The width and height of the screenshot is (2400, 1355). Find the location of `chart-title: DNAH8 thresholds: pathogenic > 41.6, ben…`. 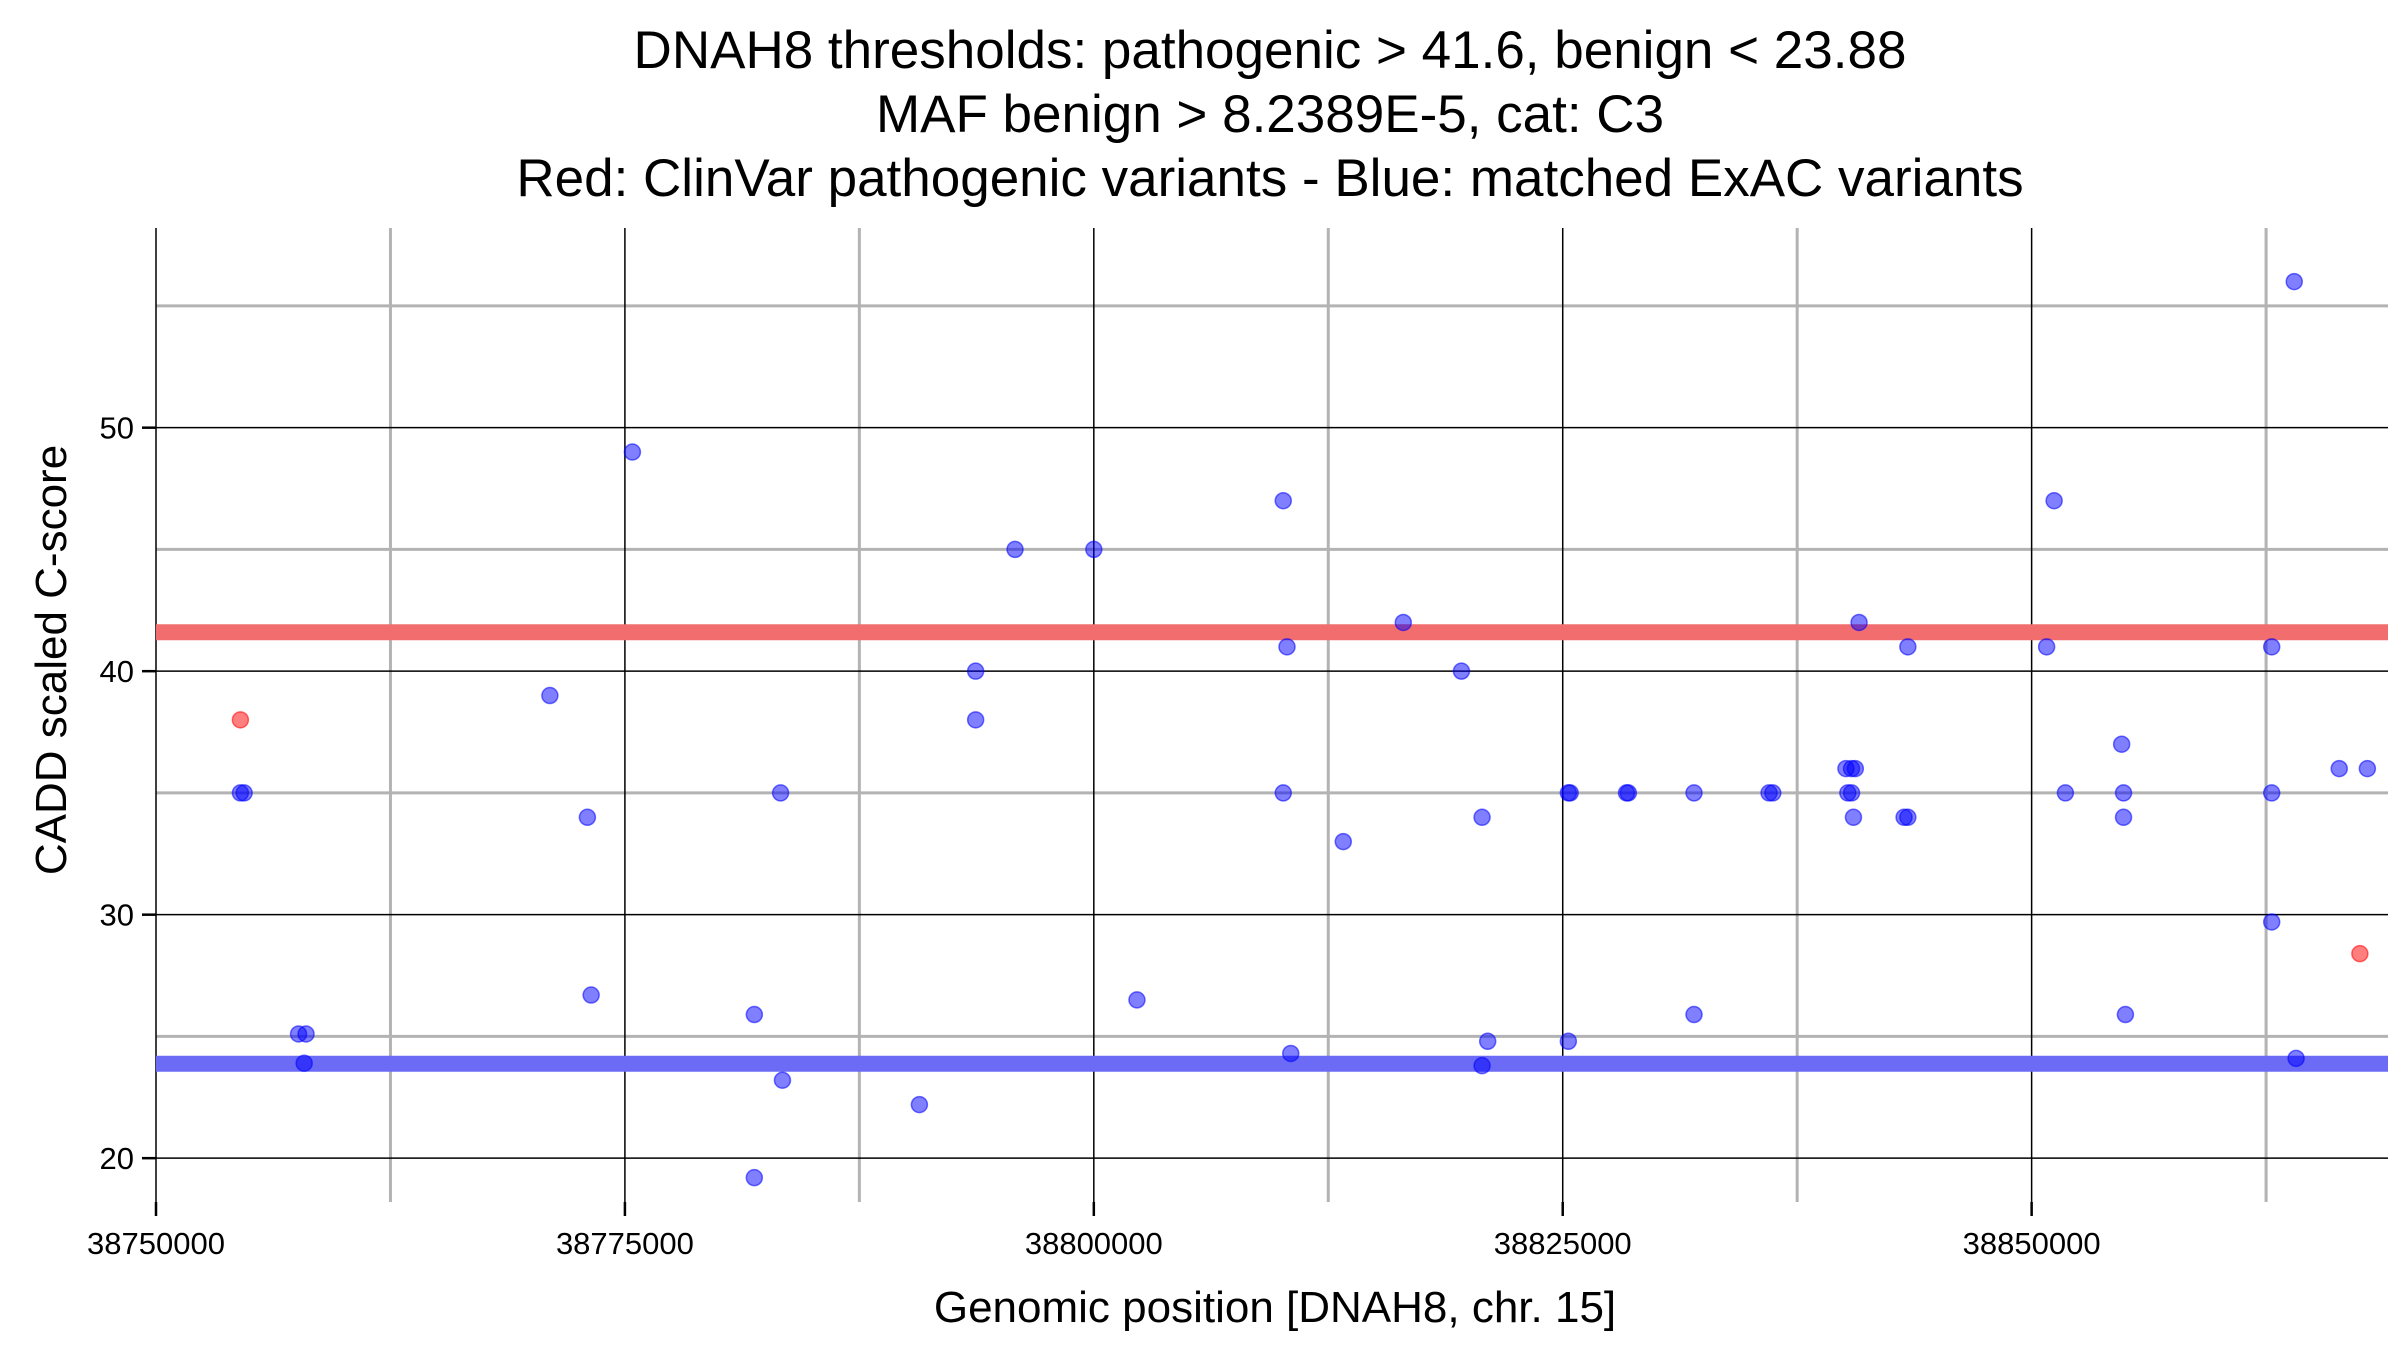

chart-title: DNAH8 thresholds: pathogenic > 41.6, ben… is located at coordinates (1269, 114).